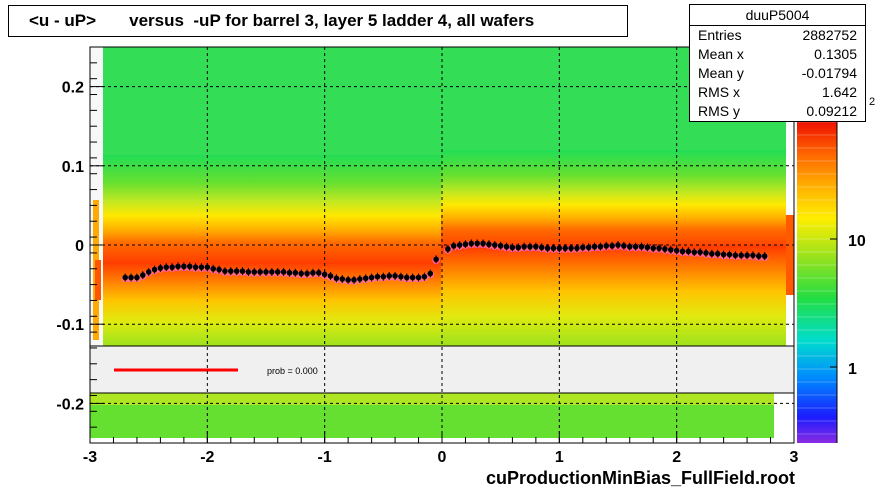 This screenshot has width=883, height=494. I want to click on stats-row: Entries 2882752, so click(777, 35).